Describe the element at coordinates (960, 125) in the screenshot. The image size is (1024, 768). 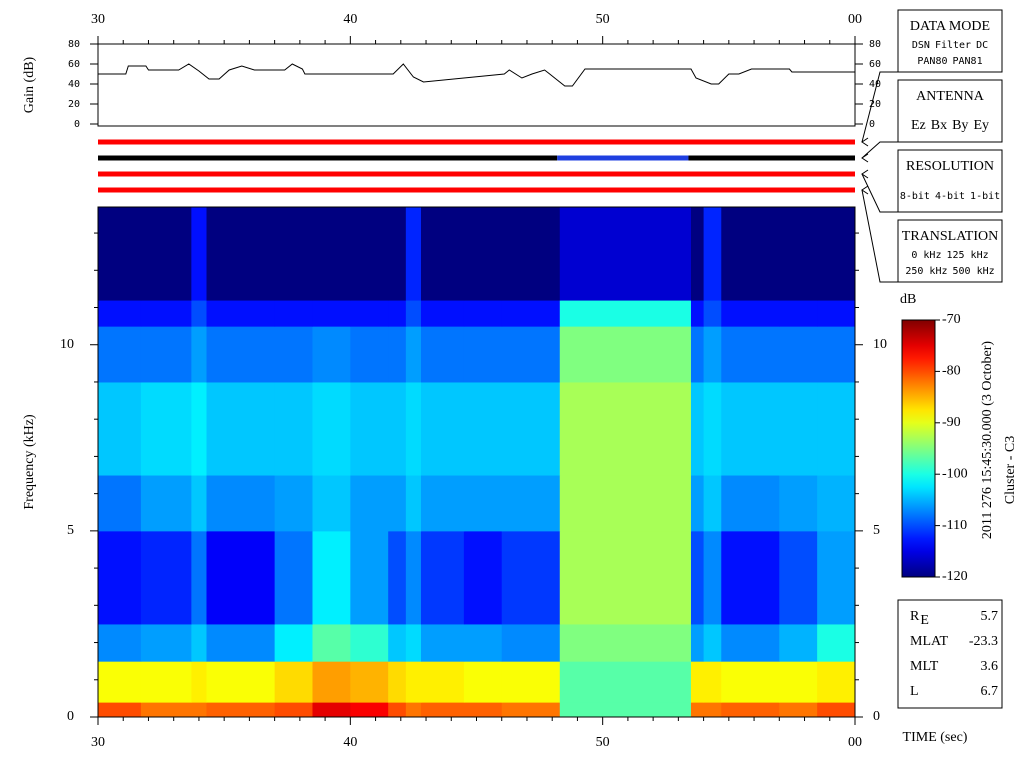
I see `legend-item: By` at that location.